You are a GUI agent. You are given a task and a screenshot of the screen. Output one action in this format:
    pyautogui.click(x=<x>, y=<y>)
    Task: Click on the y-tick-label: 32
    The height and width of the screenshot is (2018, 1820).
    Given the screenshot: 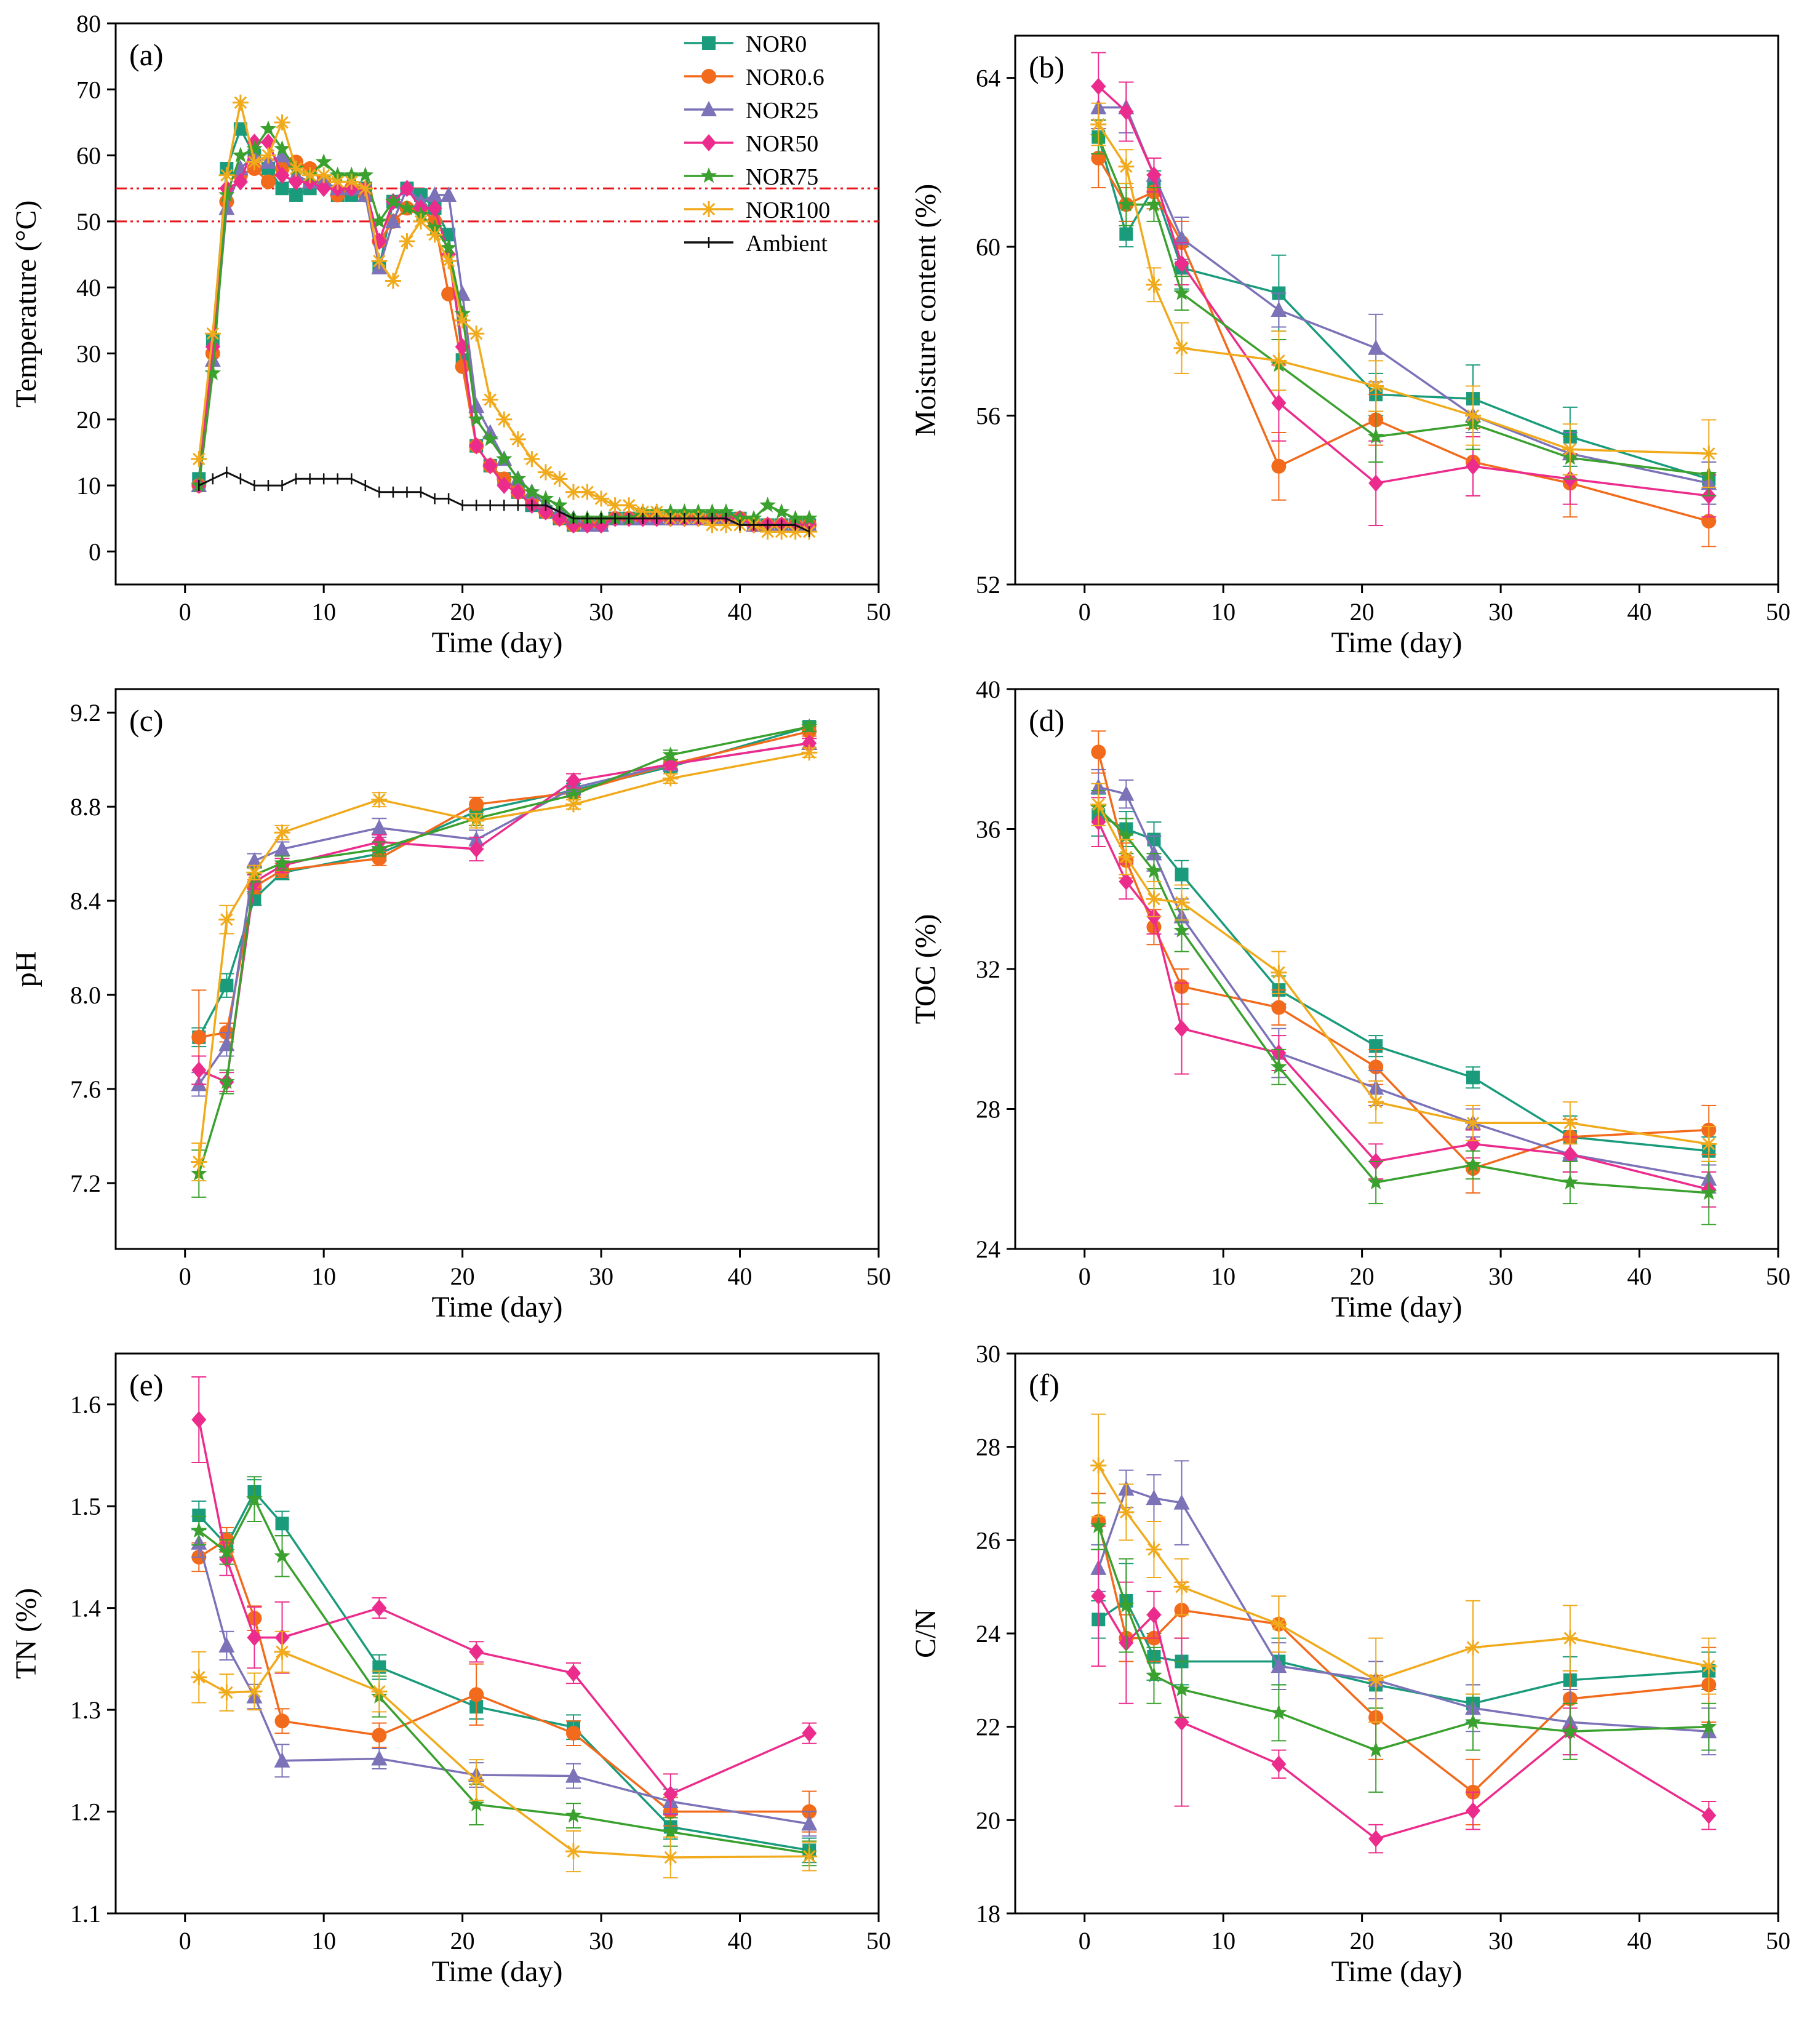 What is the action you would take?
    pyautogui.click(x=988, y=969)
    